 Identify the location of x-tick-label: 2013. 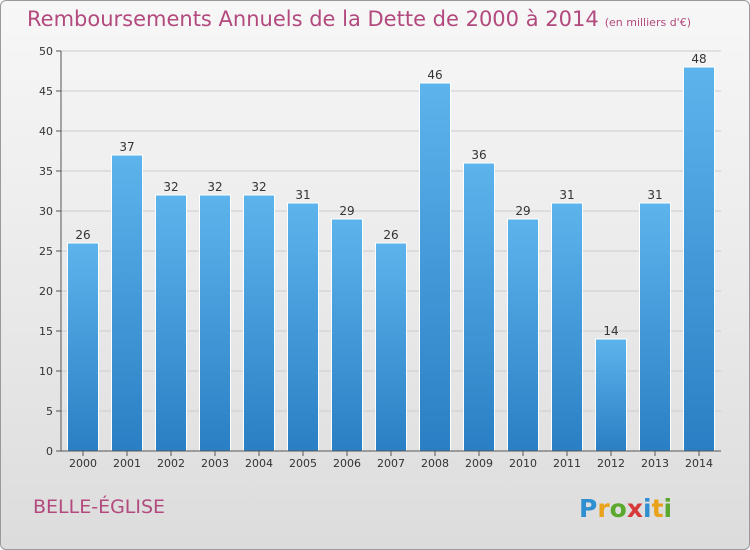
(655, 463).